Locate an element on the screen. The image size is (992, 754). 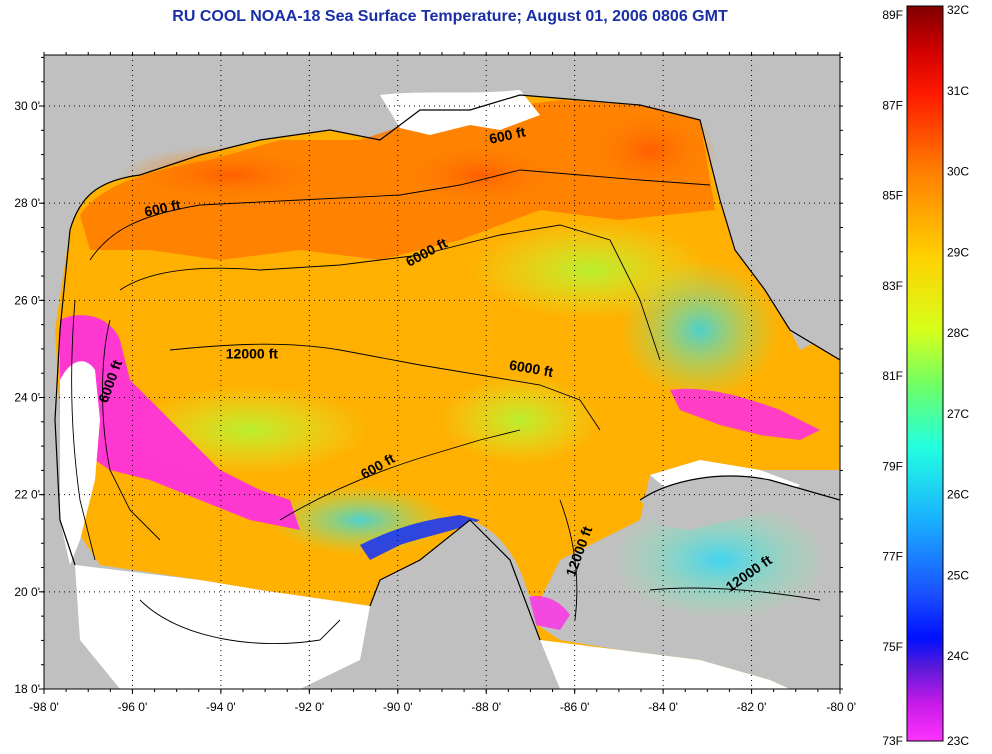
colorbar-f-label: 89F is located at coordinates (892, 15).